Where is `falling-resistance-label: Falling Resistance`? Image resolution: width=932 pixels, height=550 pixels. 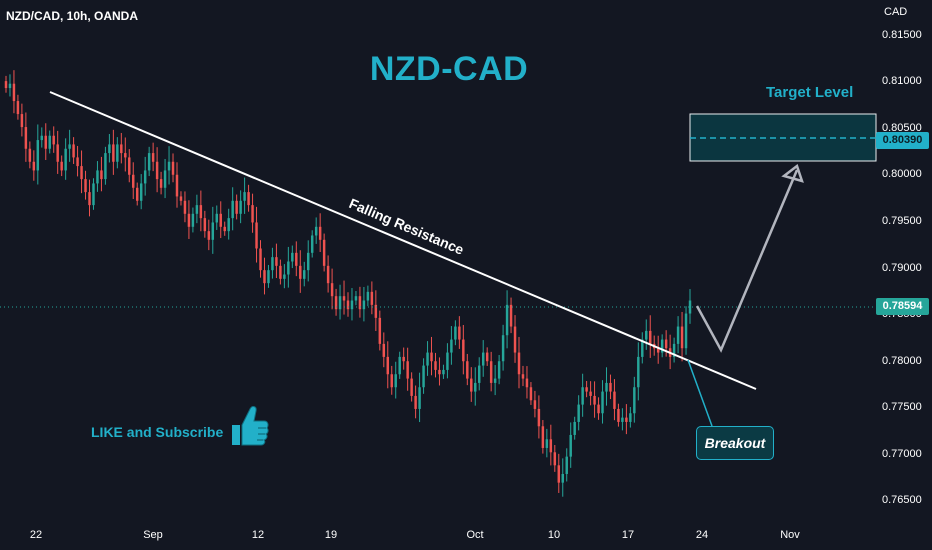 falling-resistance-label: Falling Resistance is located at coordinates (407, 226).